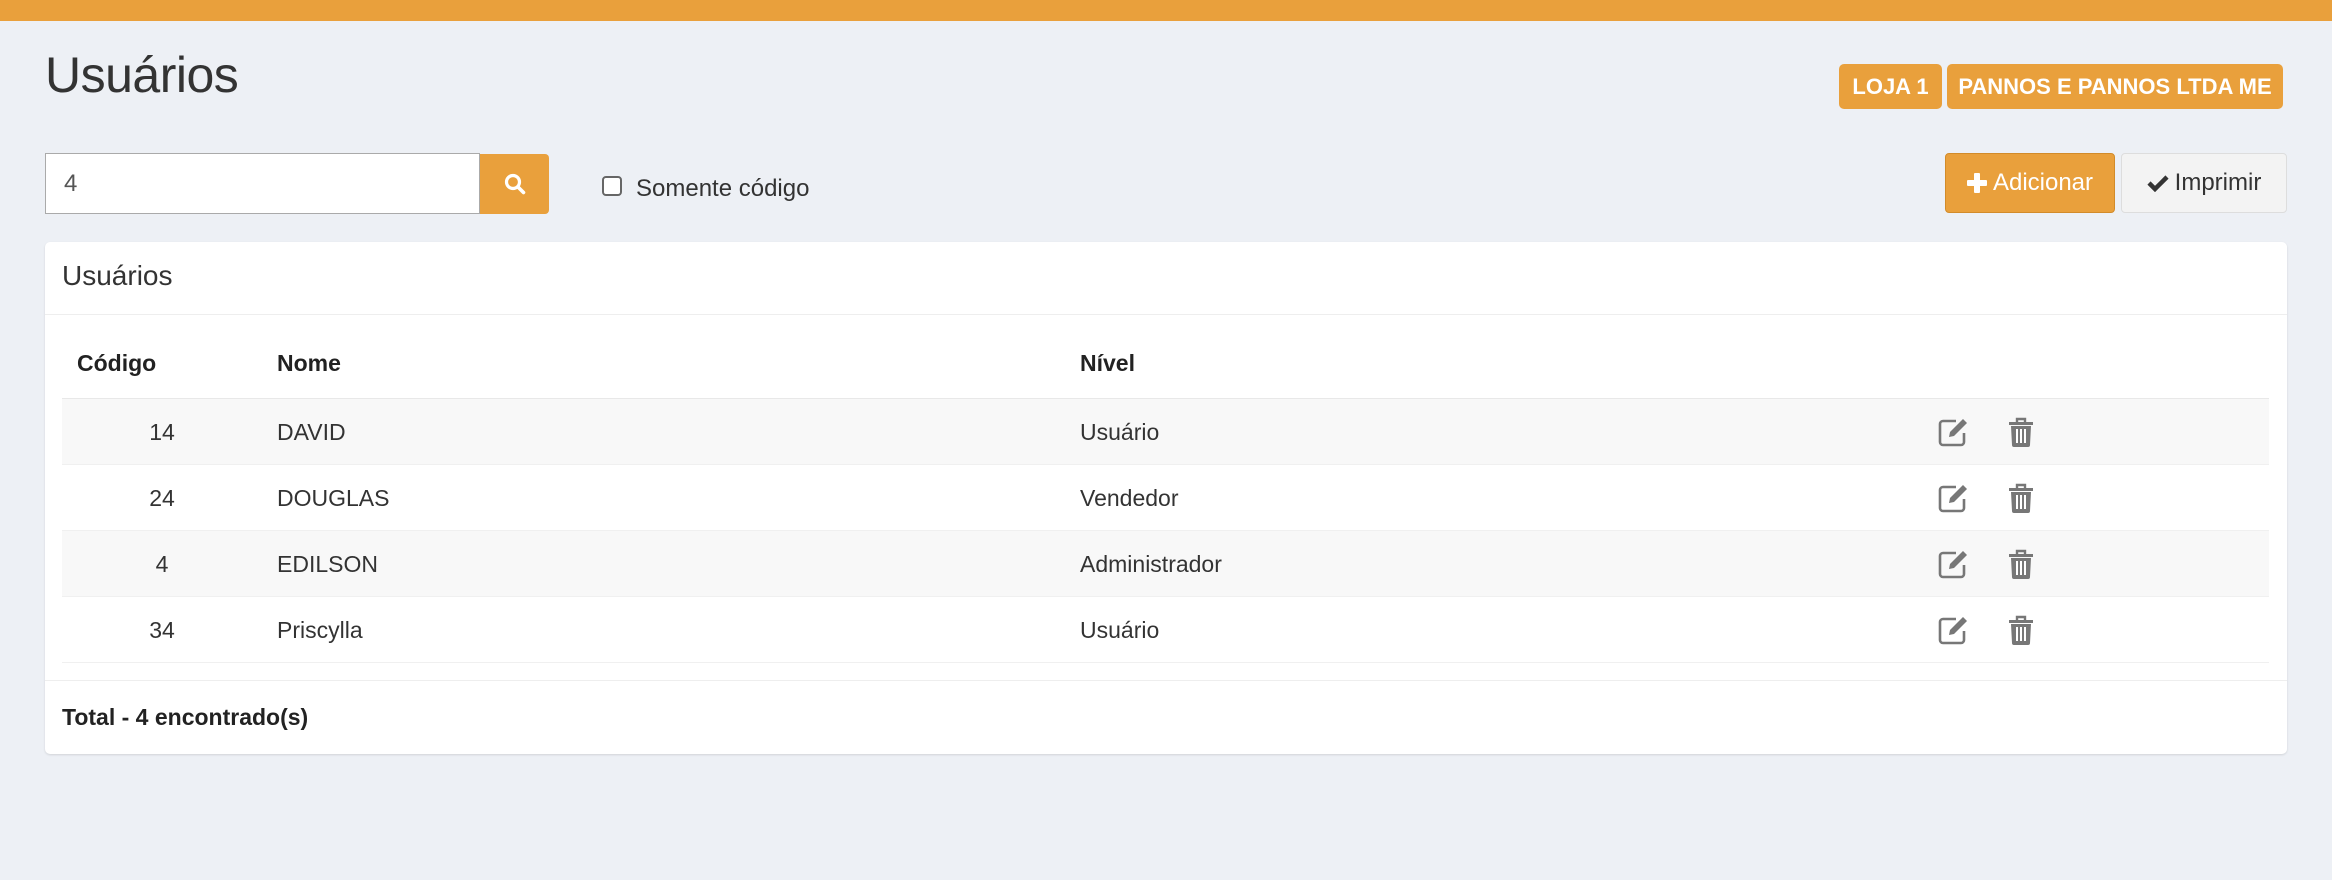 The image size is (2332, 880). Describe the element at coordinates (1165, 432) in the screenshot. I see `table-row: 14 DAVID Usuário` at that location.